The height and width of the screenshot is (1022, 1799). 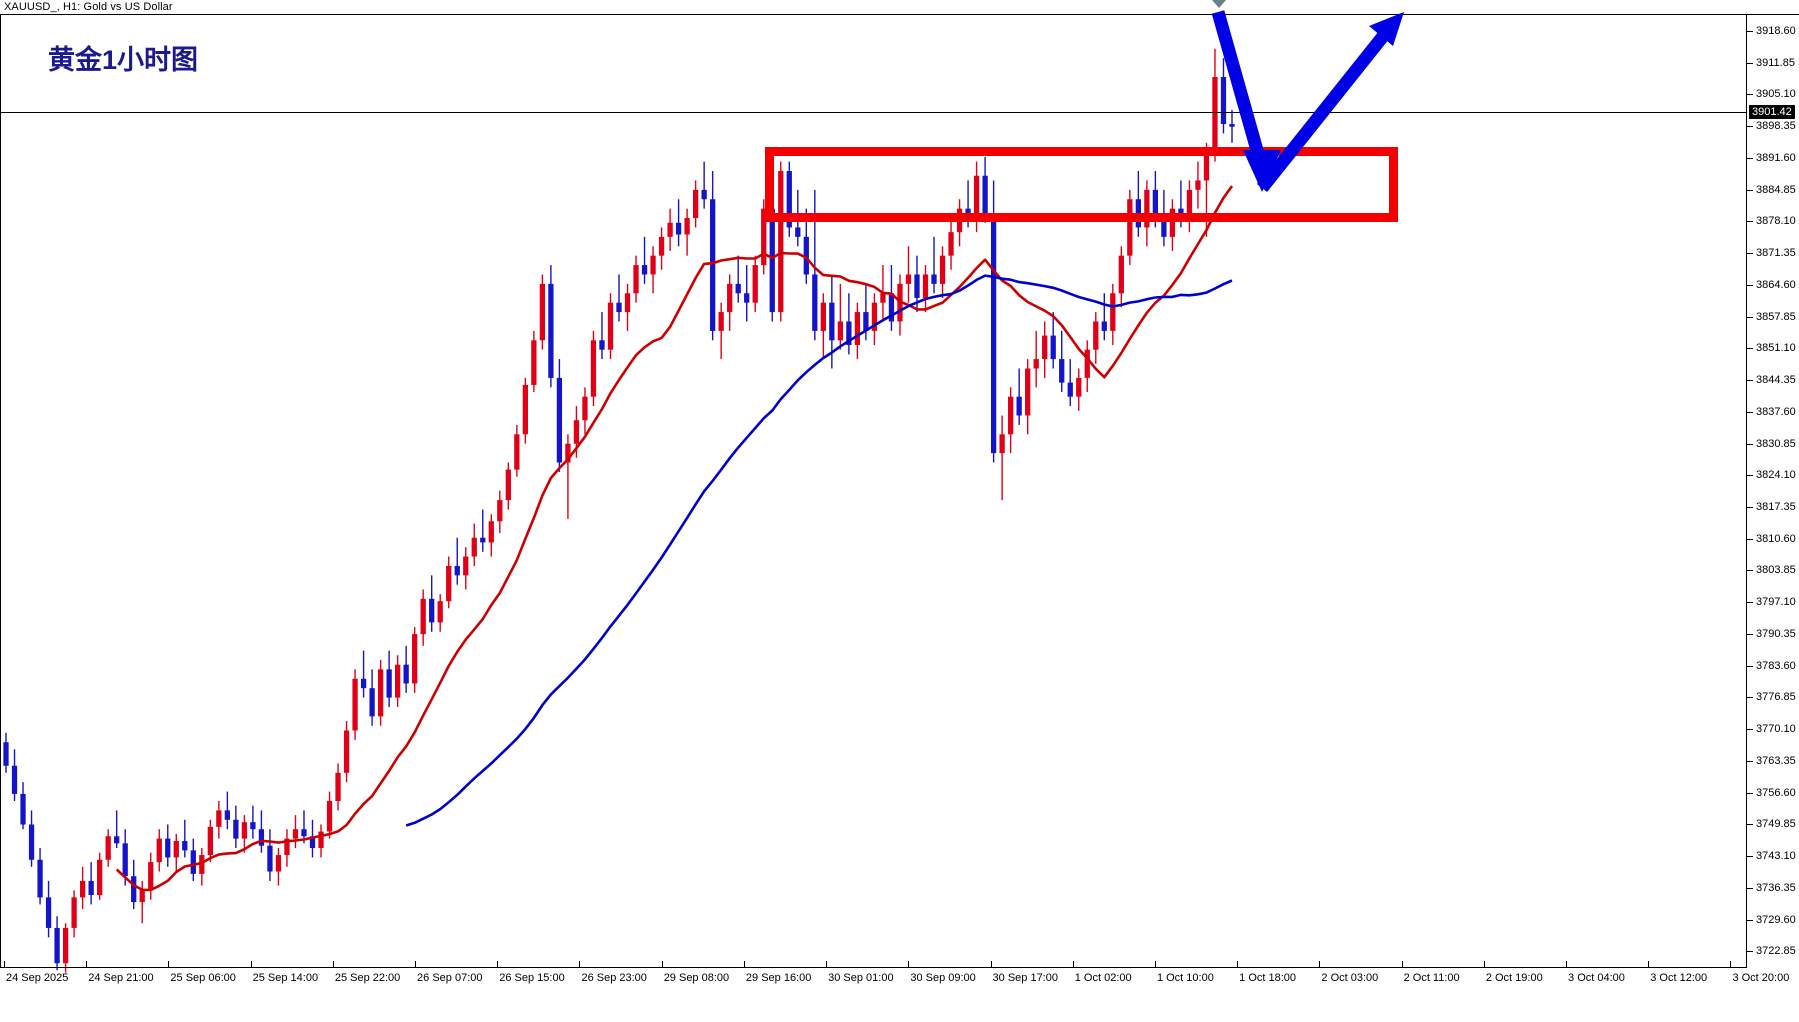 What do you see at coordinates (1776, 887) in the screenshot?
I see `price-axis-label: 3736.35` at bounding box center [1776, 887].